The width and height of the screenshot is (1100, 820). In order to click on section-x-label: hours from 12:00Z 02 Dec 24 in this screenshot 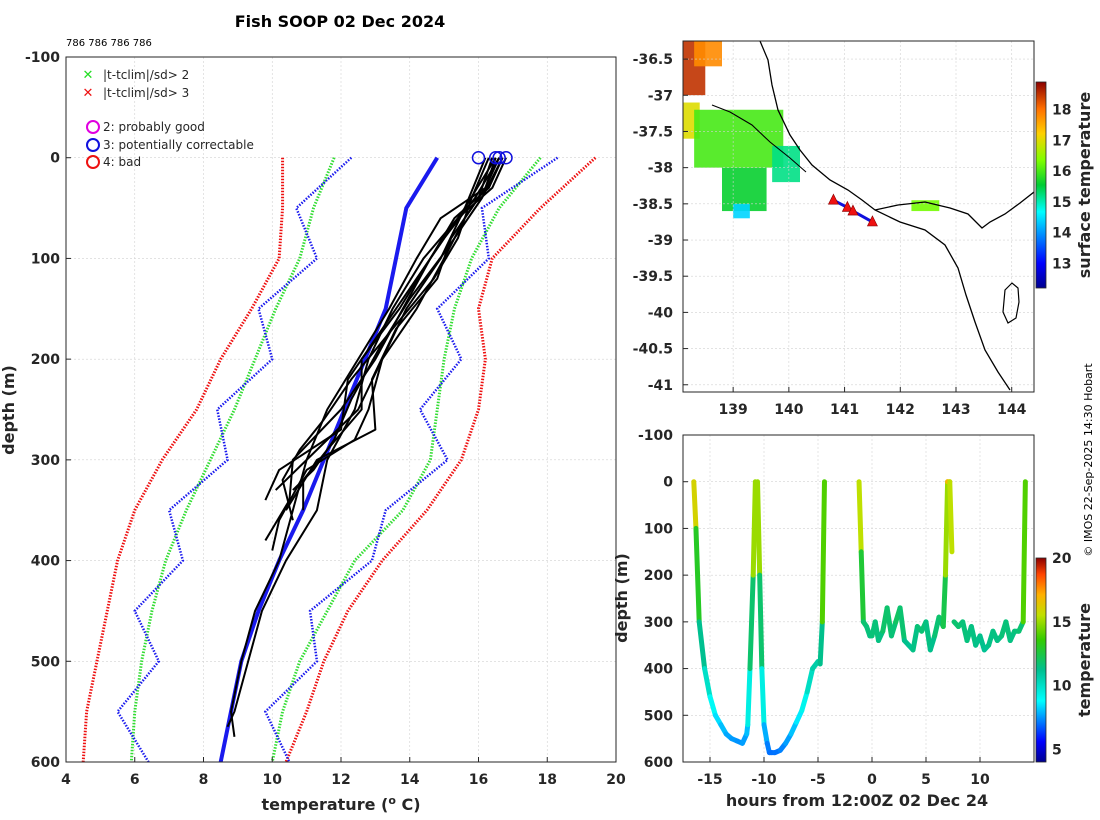, I will do `click(857, 800)`.